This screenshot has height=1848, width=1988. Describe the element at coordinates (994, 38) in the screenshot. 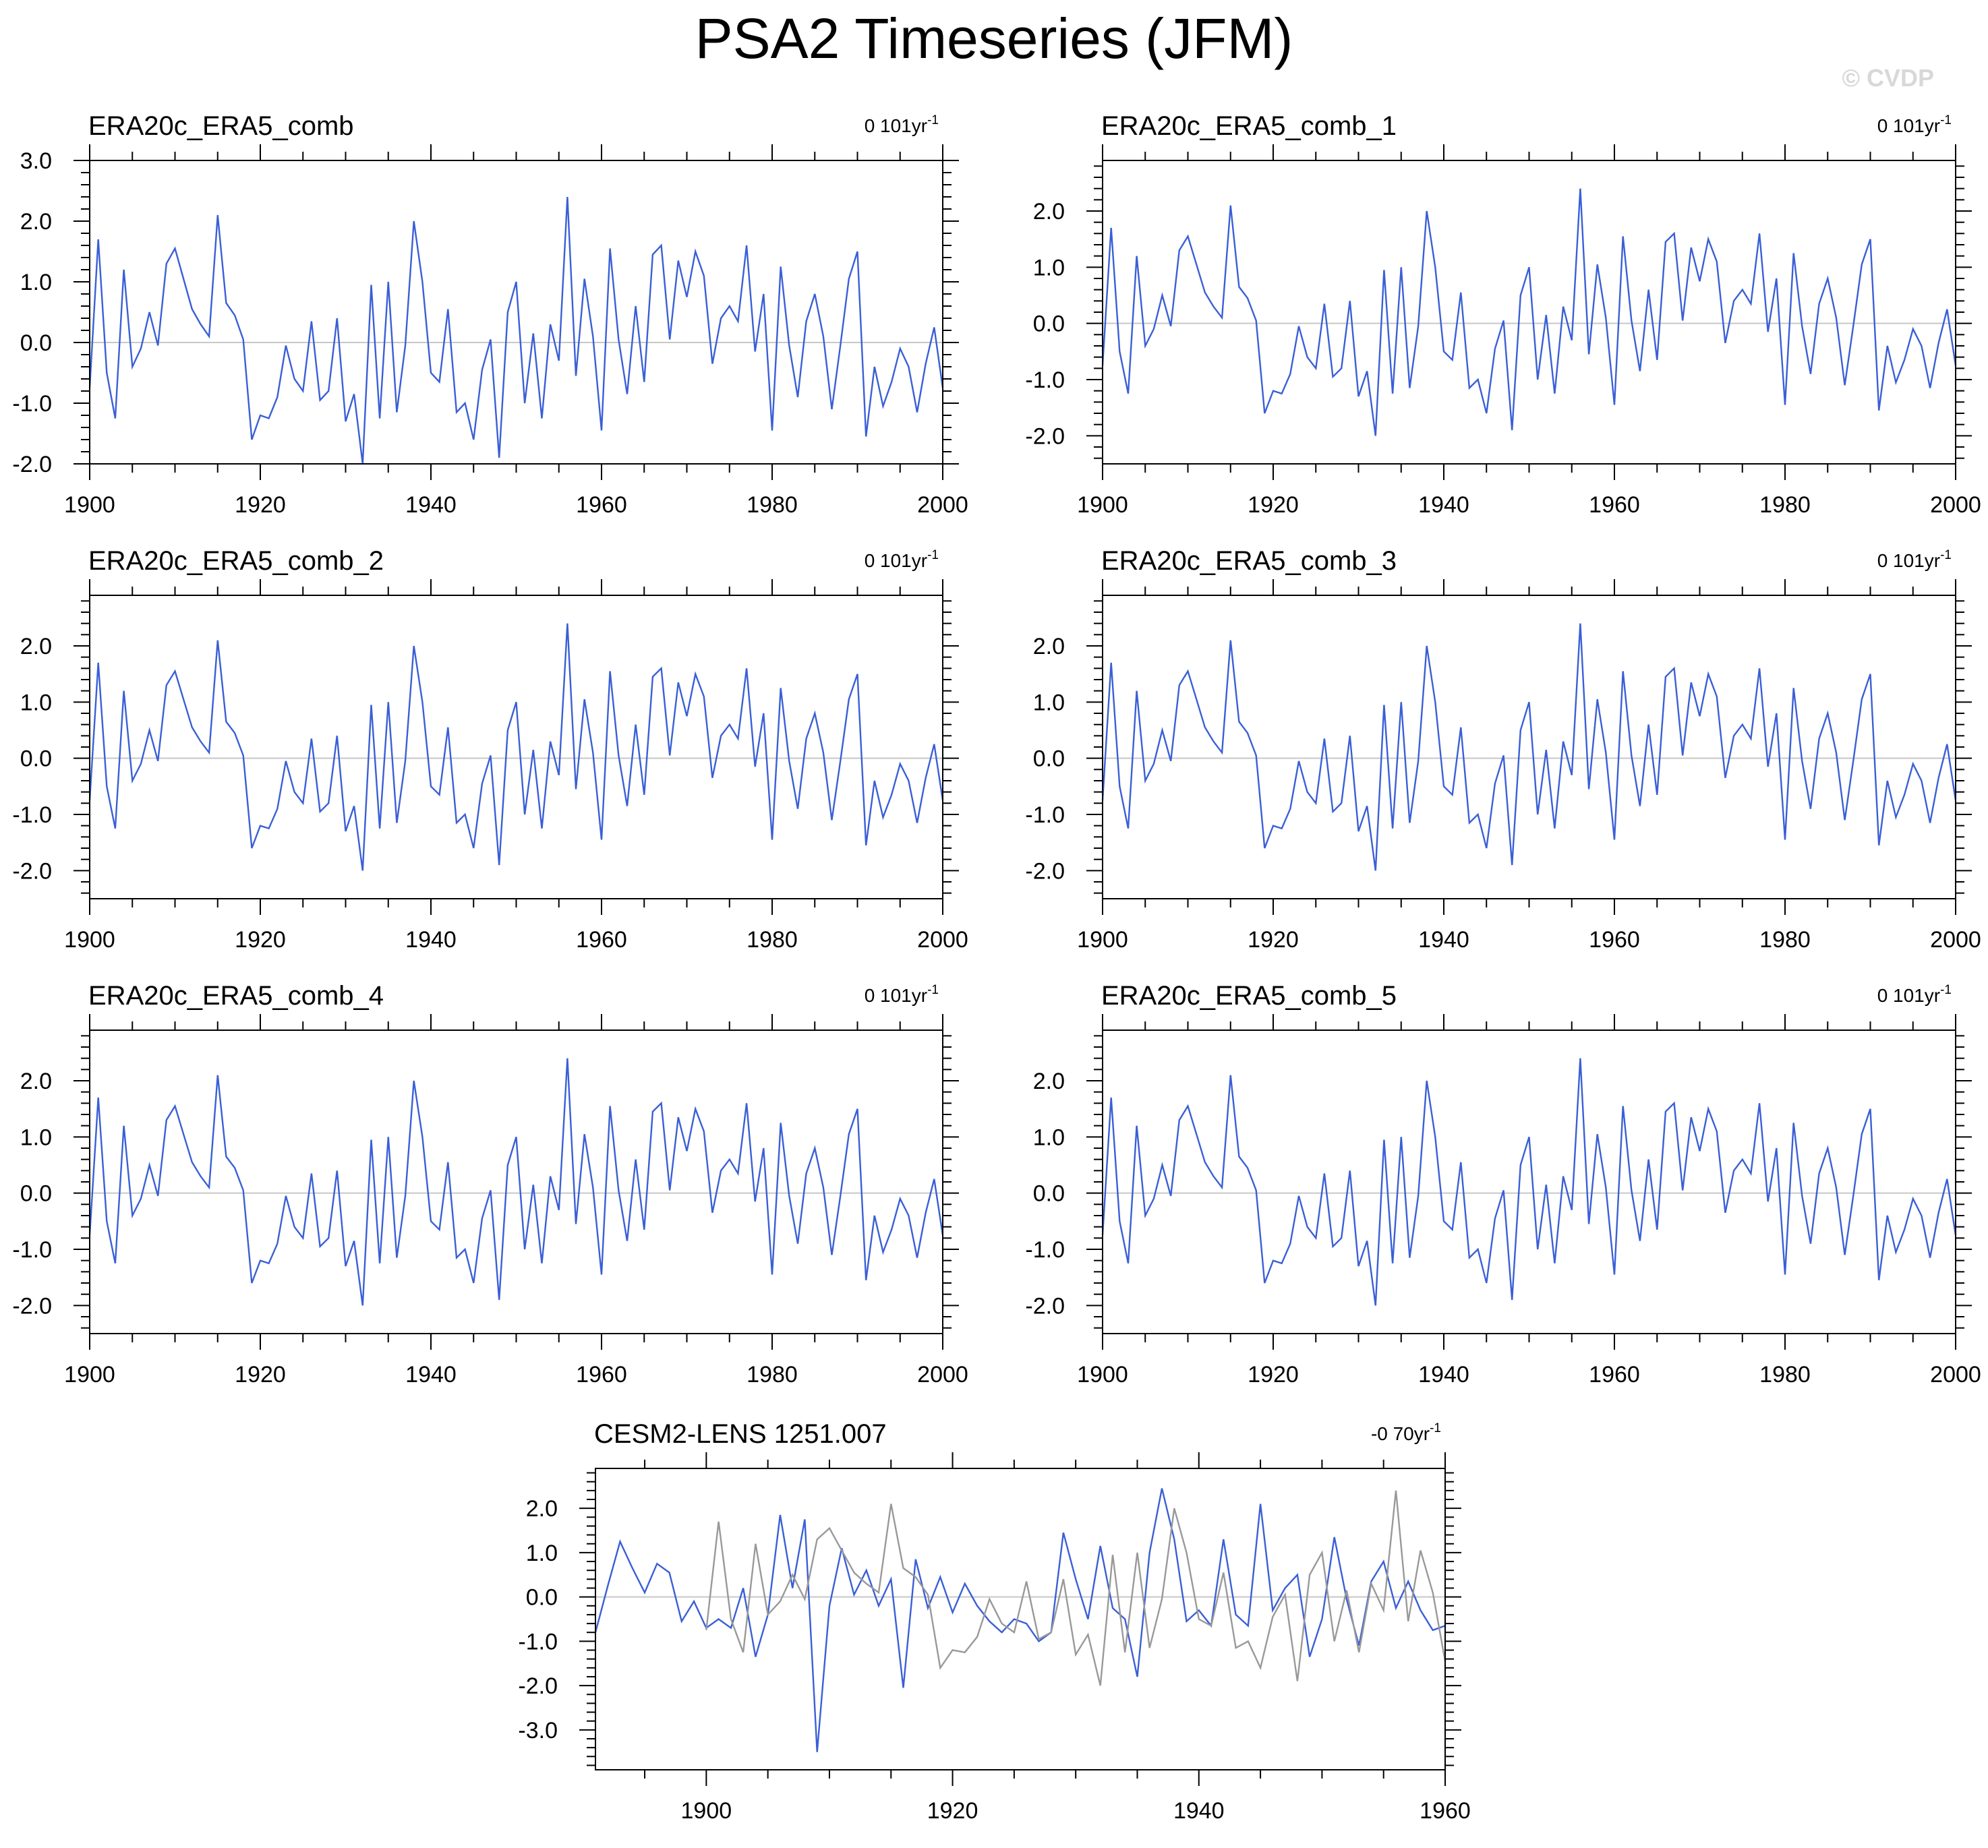

I see `main-title: PSA2 Timeseries (JFM)` at that location.